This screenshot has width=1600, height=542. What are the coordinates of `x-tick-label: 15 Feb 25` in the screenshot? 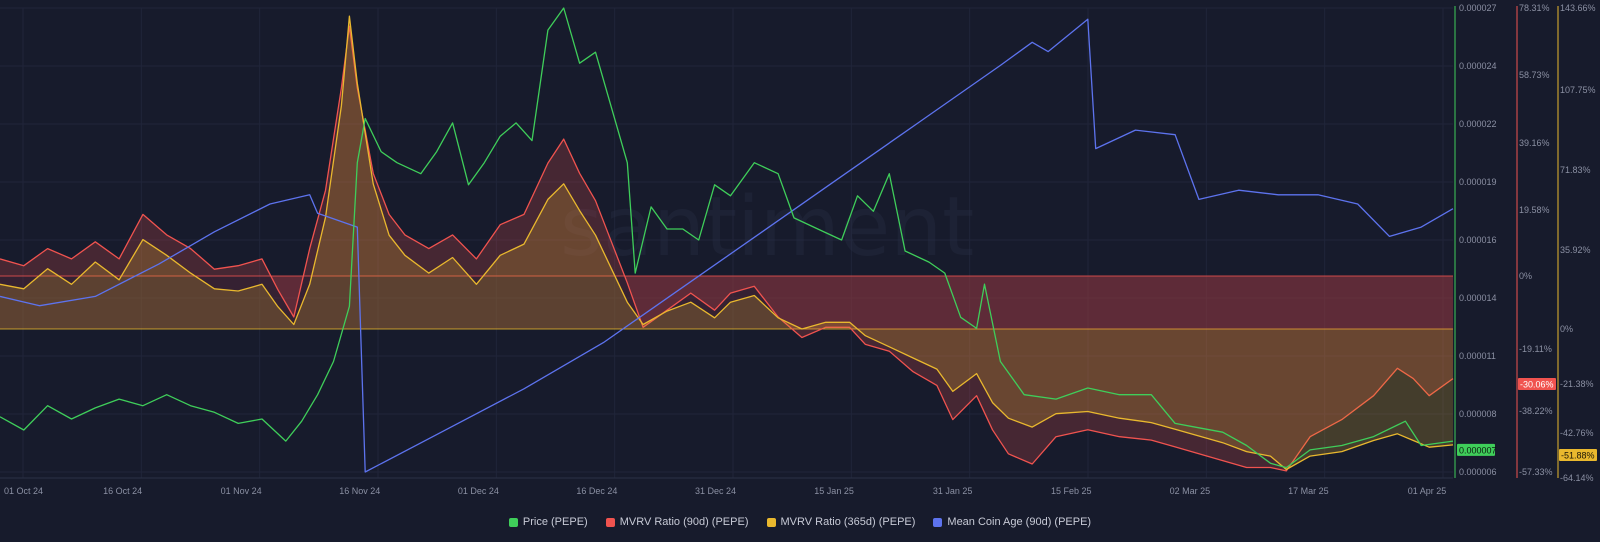 It's located at (1071, 491).